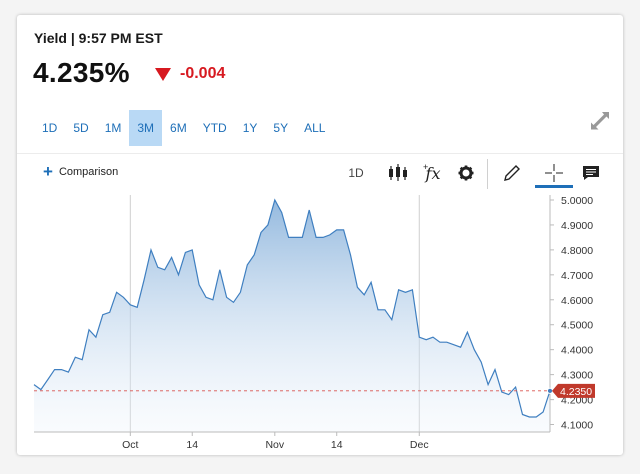 This screenshot has width=640, height=474. I want to click on interval-selector: 1D, so click(356, 173).